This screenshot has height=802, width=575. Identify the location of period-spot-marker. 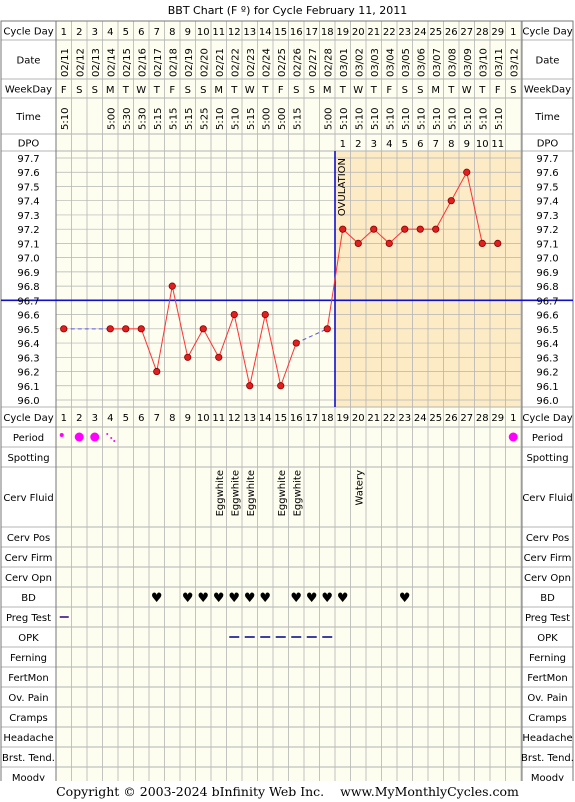
(61, 435).